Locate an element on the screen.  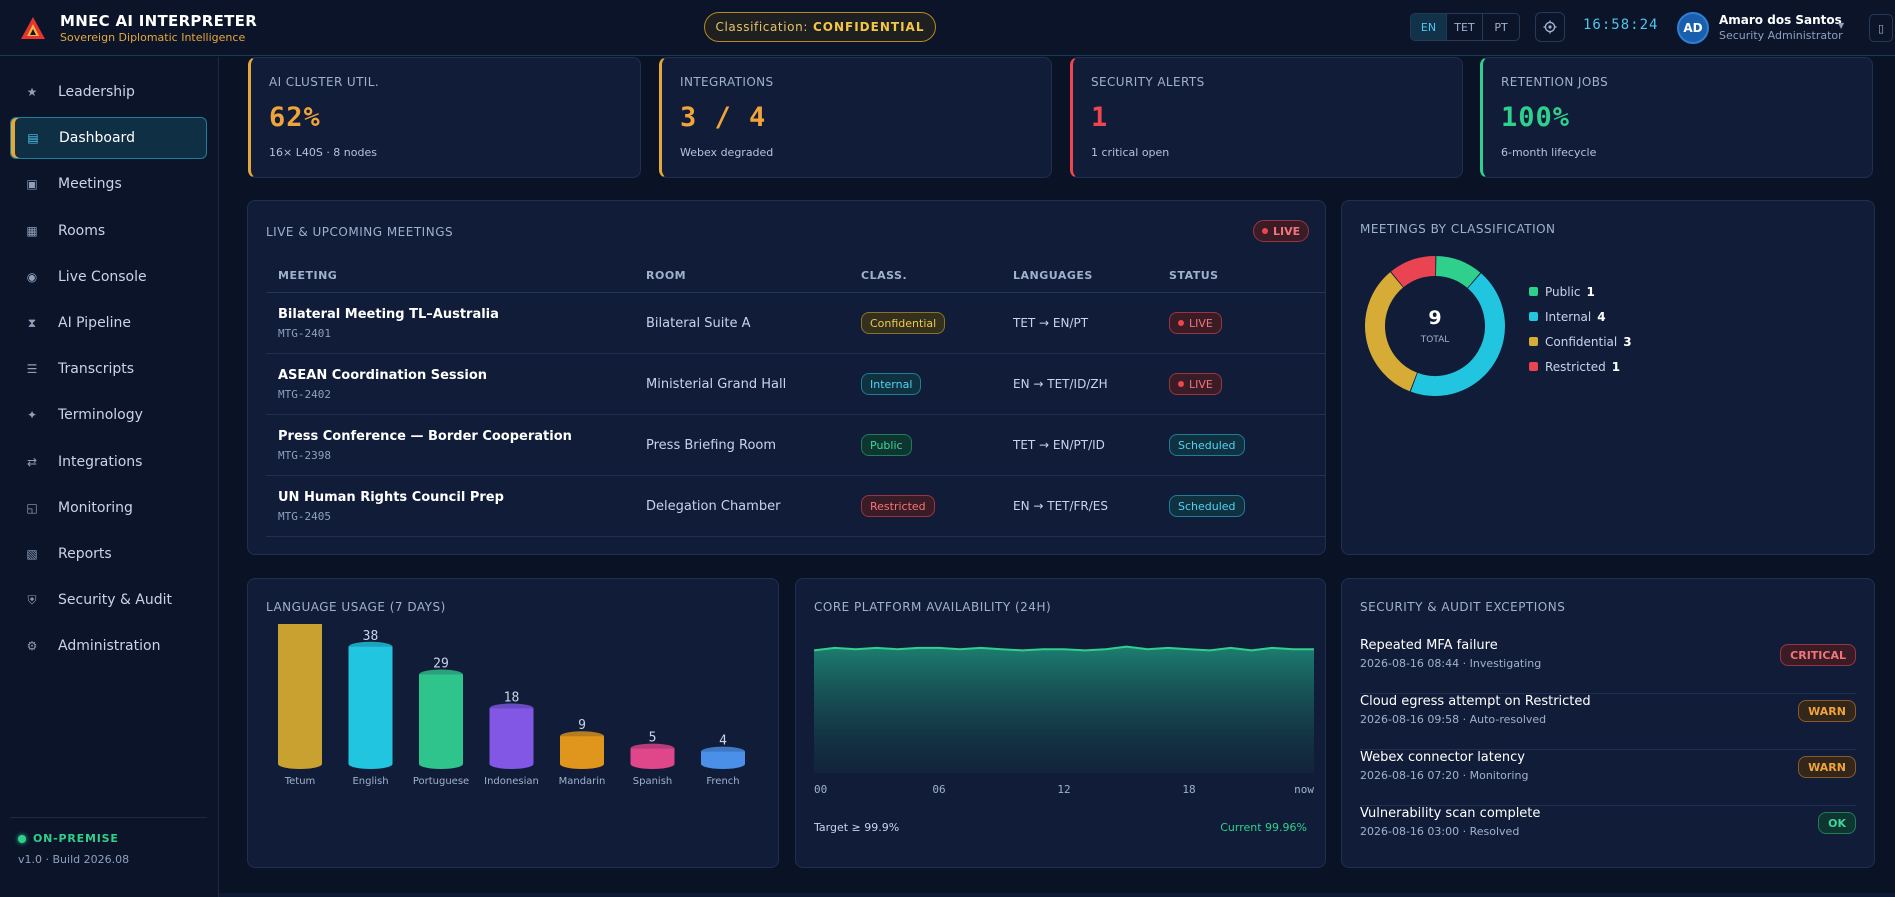
meeting-room: Press Briefing Room is located at coordinates (711, 445).